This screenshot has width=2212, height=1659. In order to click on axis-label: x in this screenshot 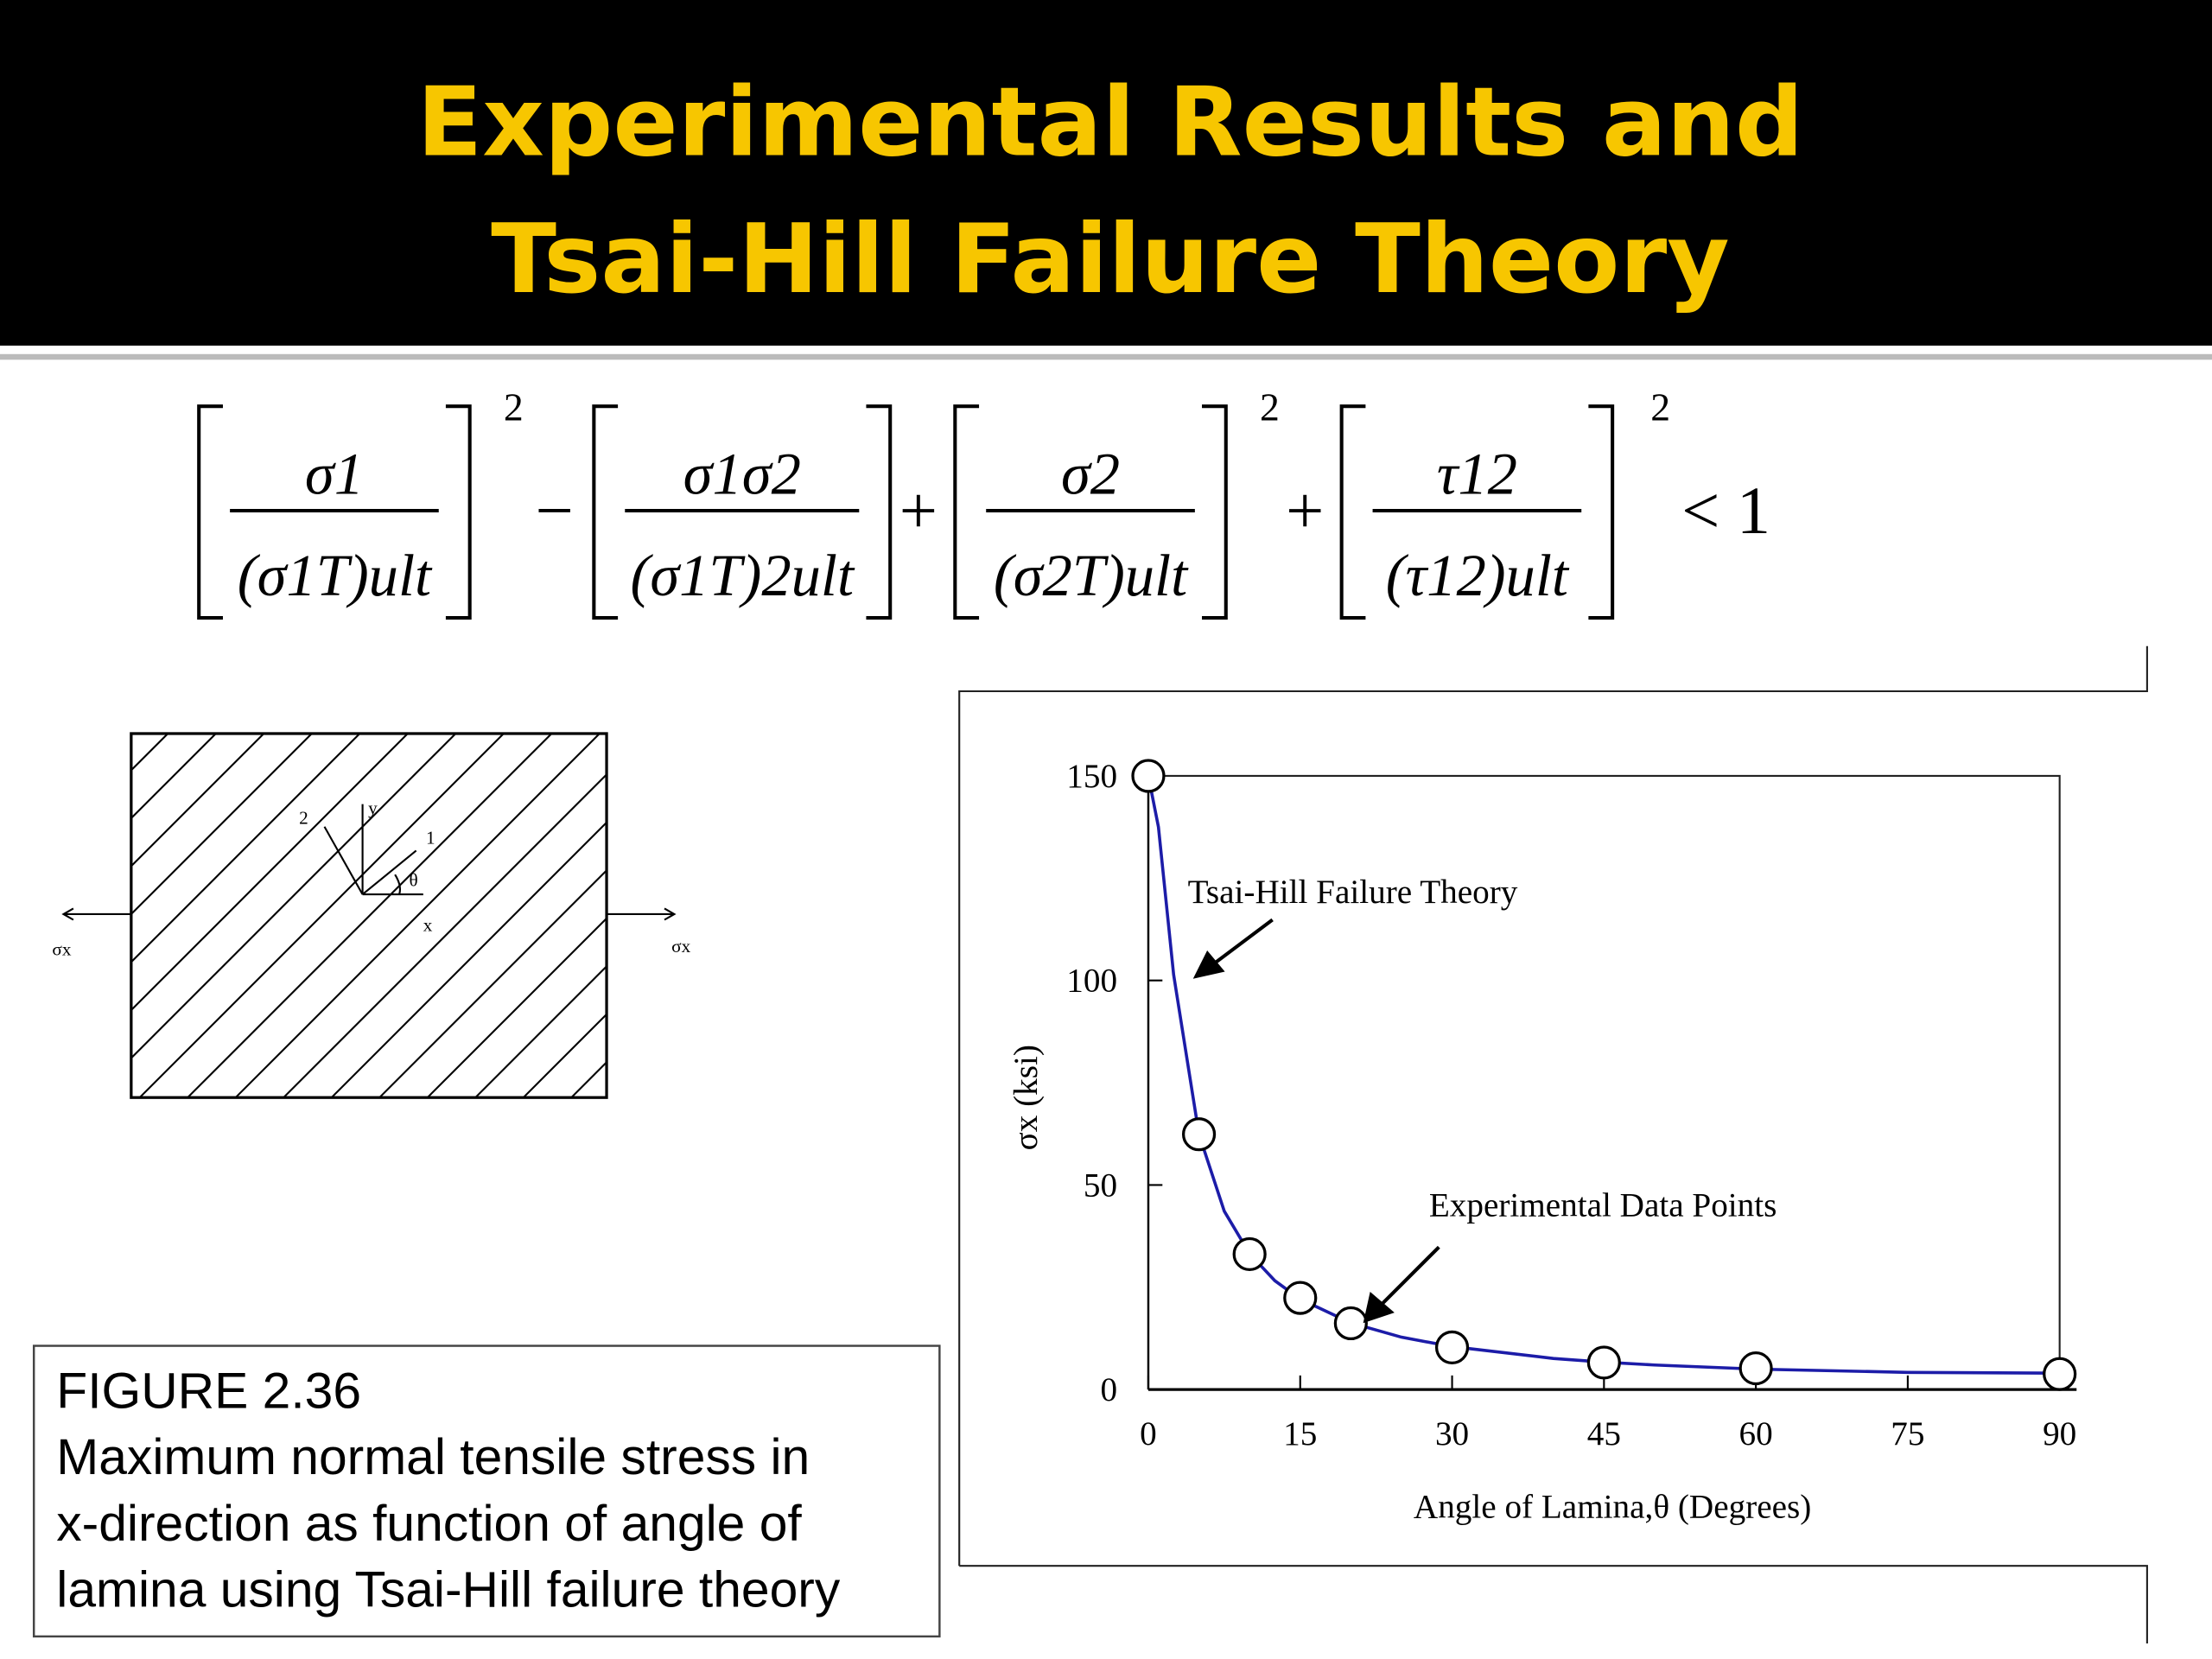, I will do `click(428, 925)`.